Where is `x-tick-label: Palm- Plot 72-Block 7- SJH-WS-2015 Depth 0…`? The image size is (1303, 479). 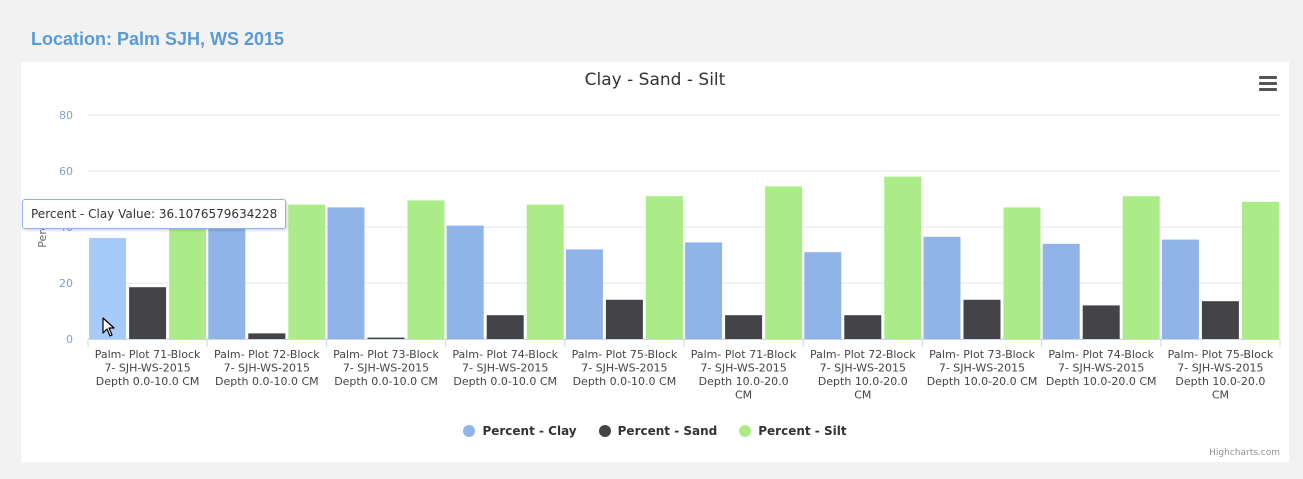 x-tick-label: Palm- Plot 72-Block 7- SJH-WS-2015 Depth 0… is located at coordinates (267, 368).